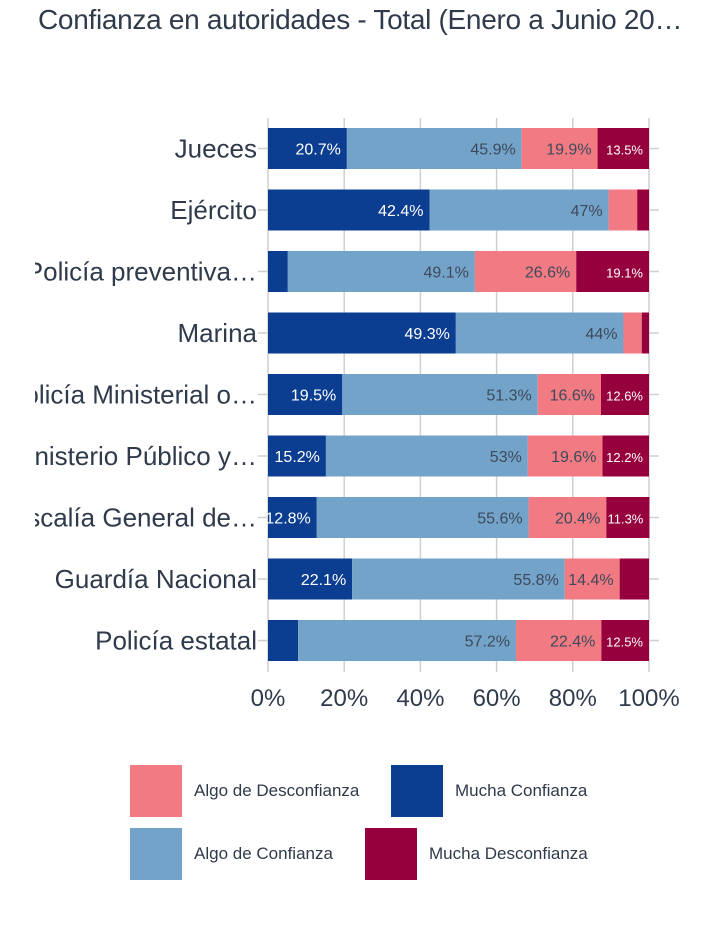  I want to click on data-label: 51.3%, so click(508, 396).